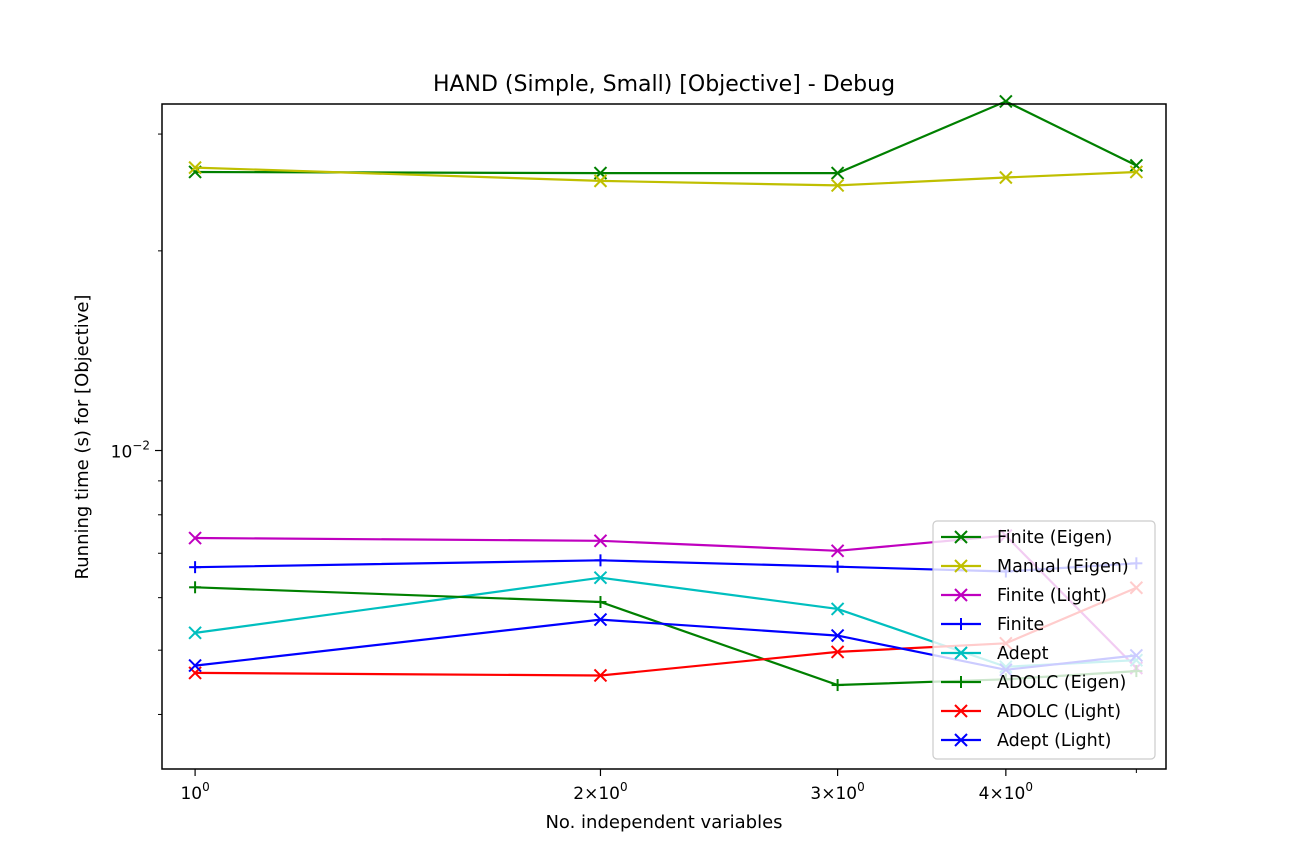 The image size is (1296, 864). What do you see at coordinates (1061, 683) in the screenshot?
I see `legend-label: ADOLC (Eigen)` at bounding box center [1061, 683].